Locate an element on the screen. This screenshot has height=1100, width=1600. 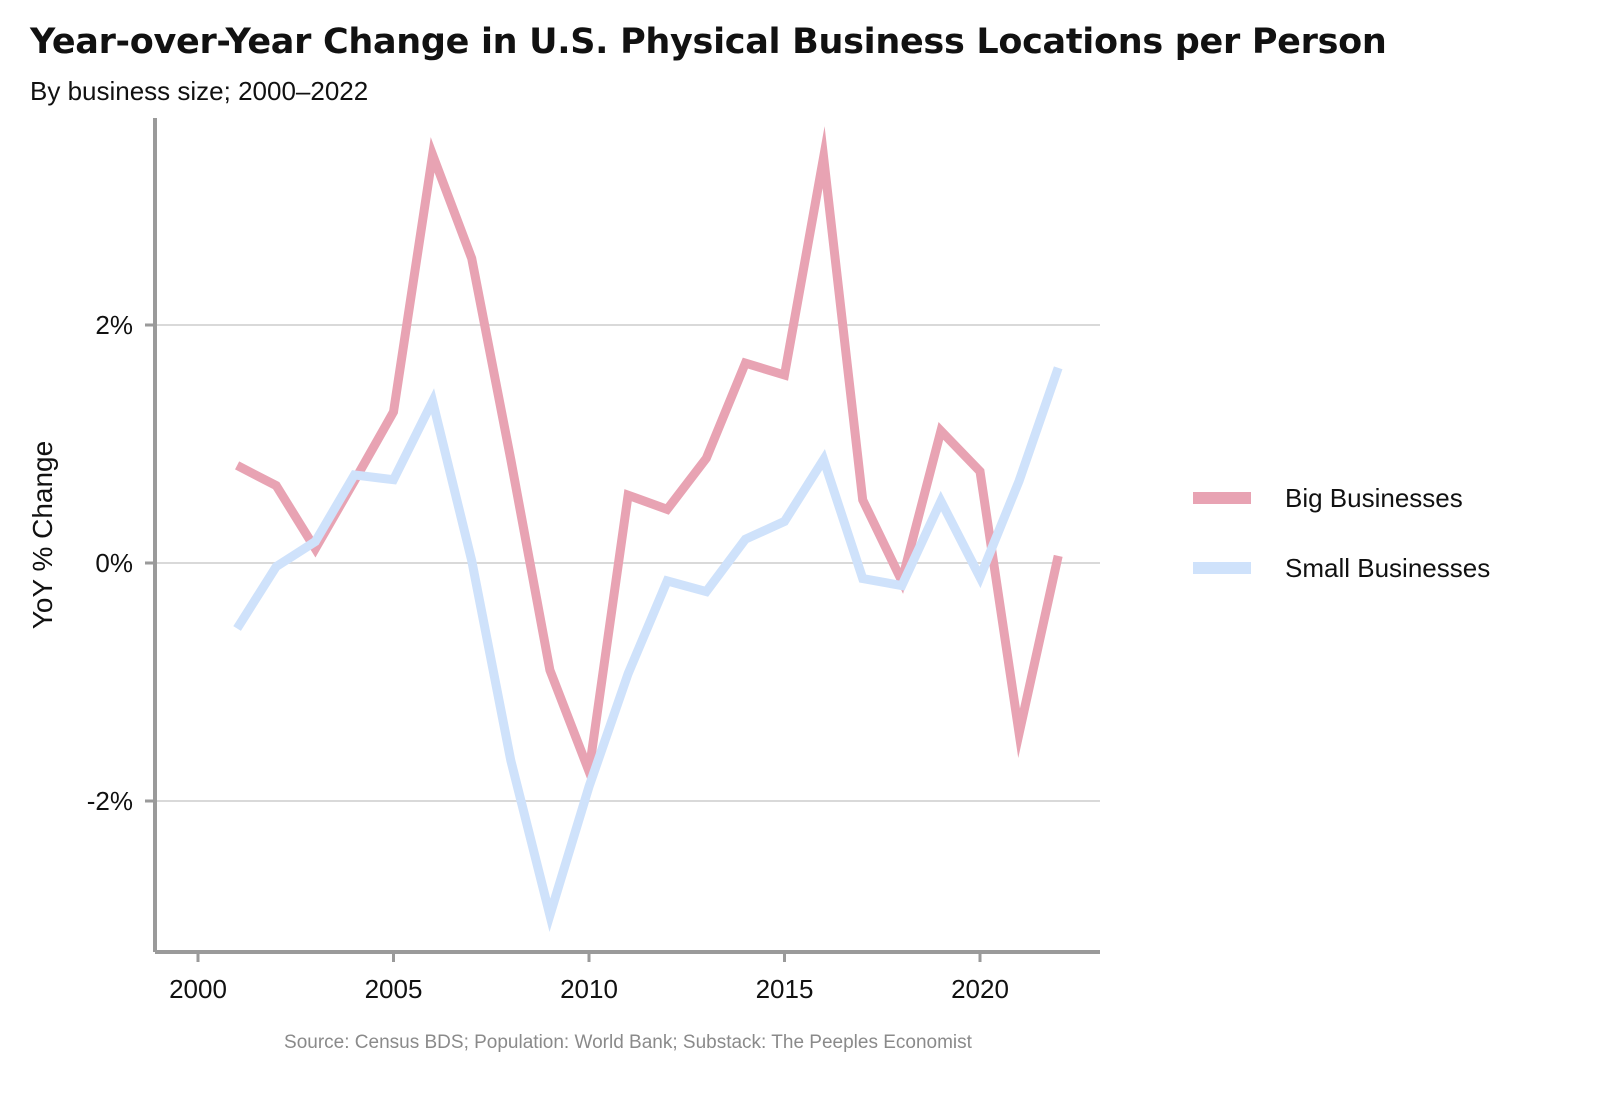
y-axis-tick-labels: -2% 0% 2% is located at coordinates (110, 563).